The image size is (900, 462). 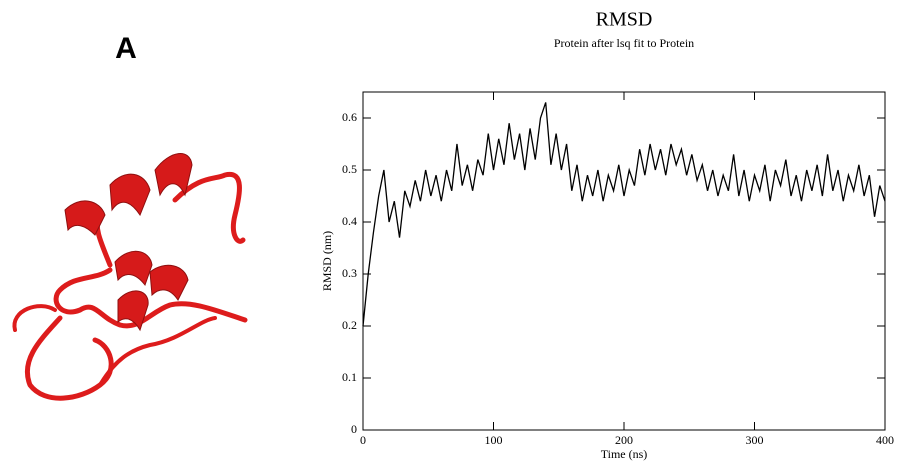 I want to click on x-tick-label: 0, so click(x=363, y=440).